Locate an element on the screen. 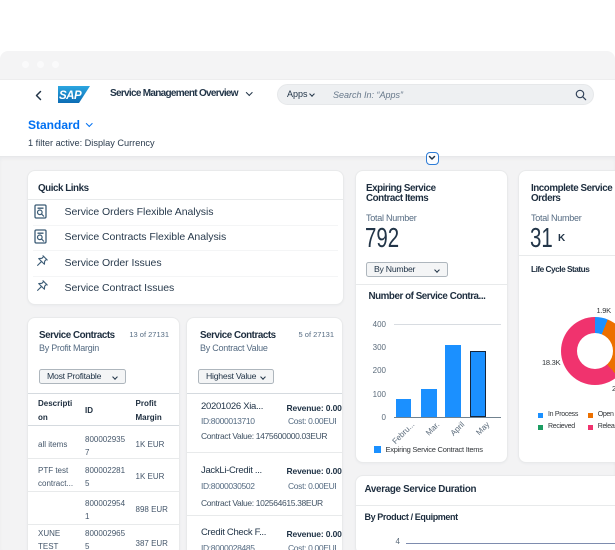 The height and width of the screenshot is (550, 615). svg-text: SAP is located at coordinates (70, 96).